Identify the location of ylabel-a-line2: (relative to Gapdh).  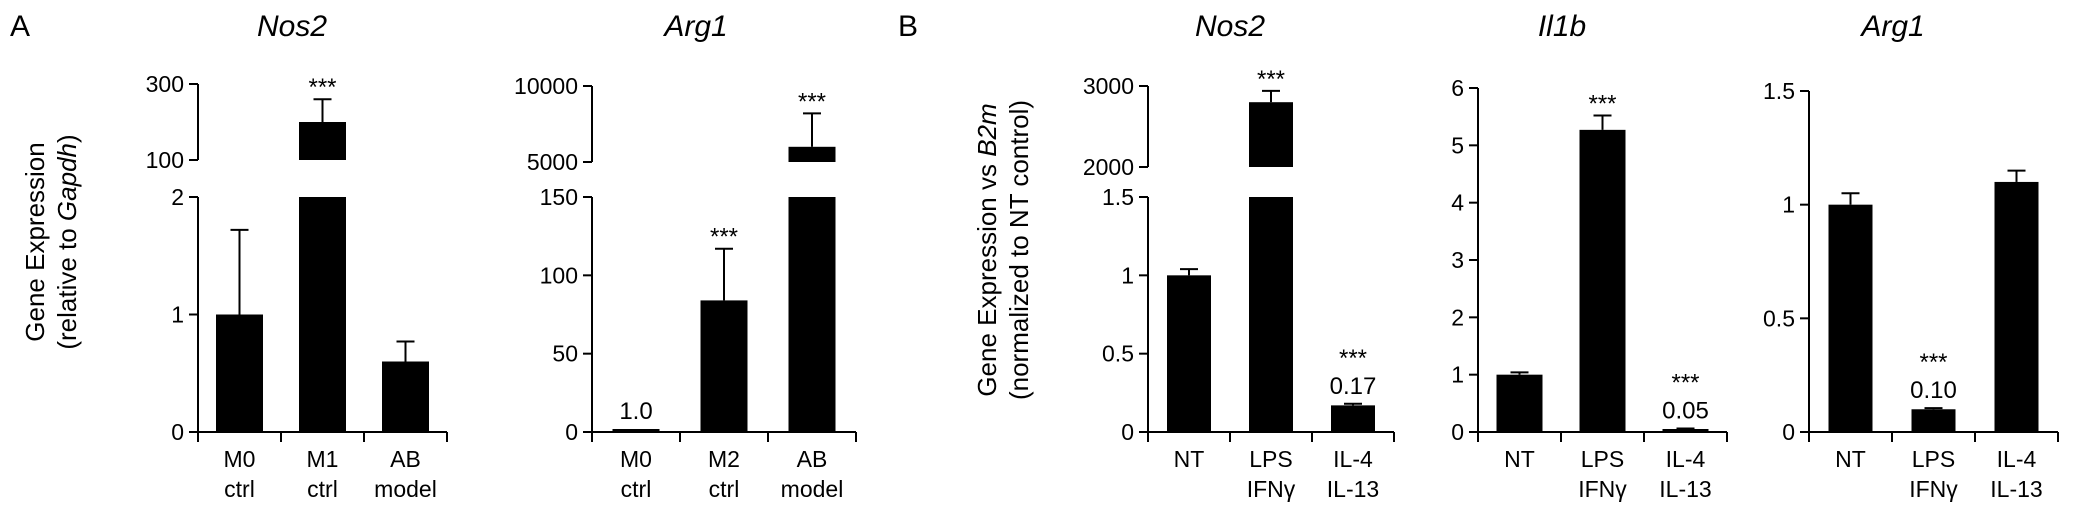
(67, 241).